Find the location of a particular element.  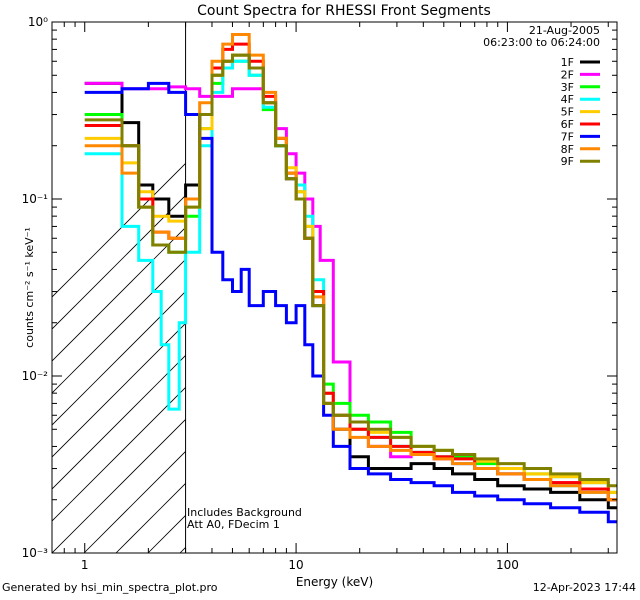

footer-generator-text: Generated by hsi_min_spectra_plot.pro is located at coordinates (110, 587).